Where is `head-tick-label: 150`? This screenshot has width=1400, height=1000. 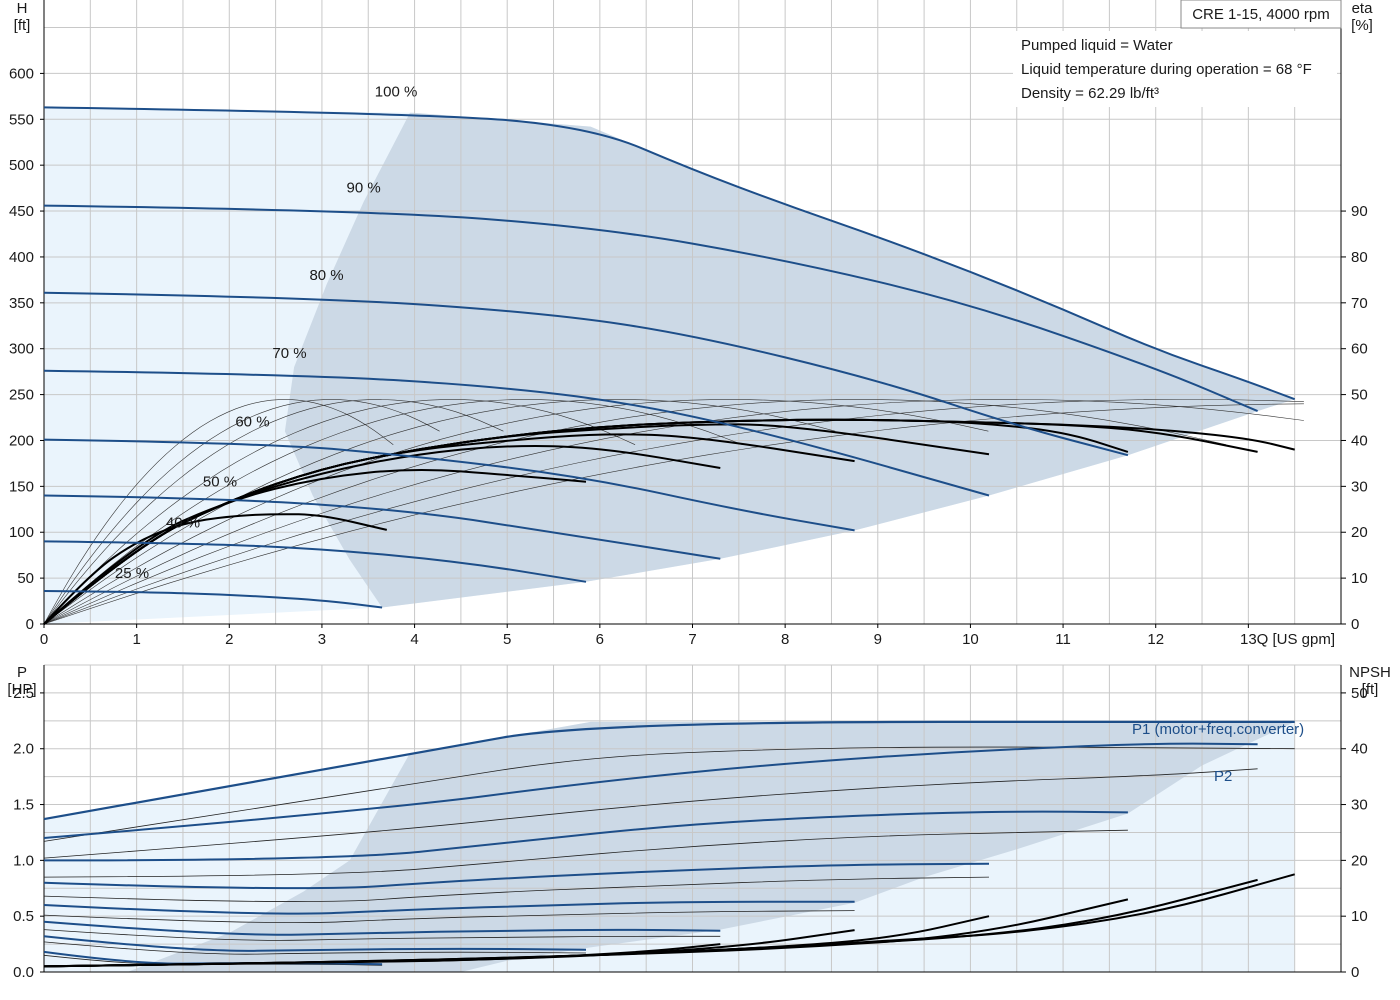
head-tick-label: 150 is located at coordinates (21, 486).